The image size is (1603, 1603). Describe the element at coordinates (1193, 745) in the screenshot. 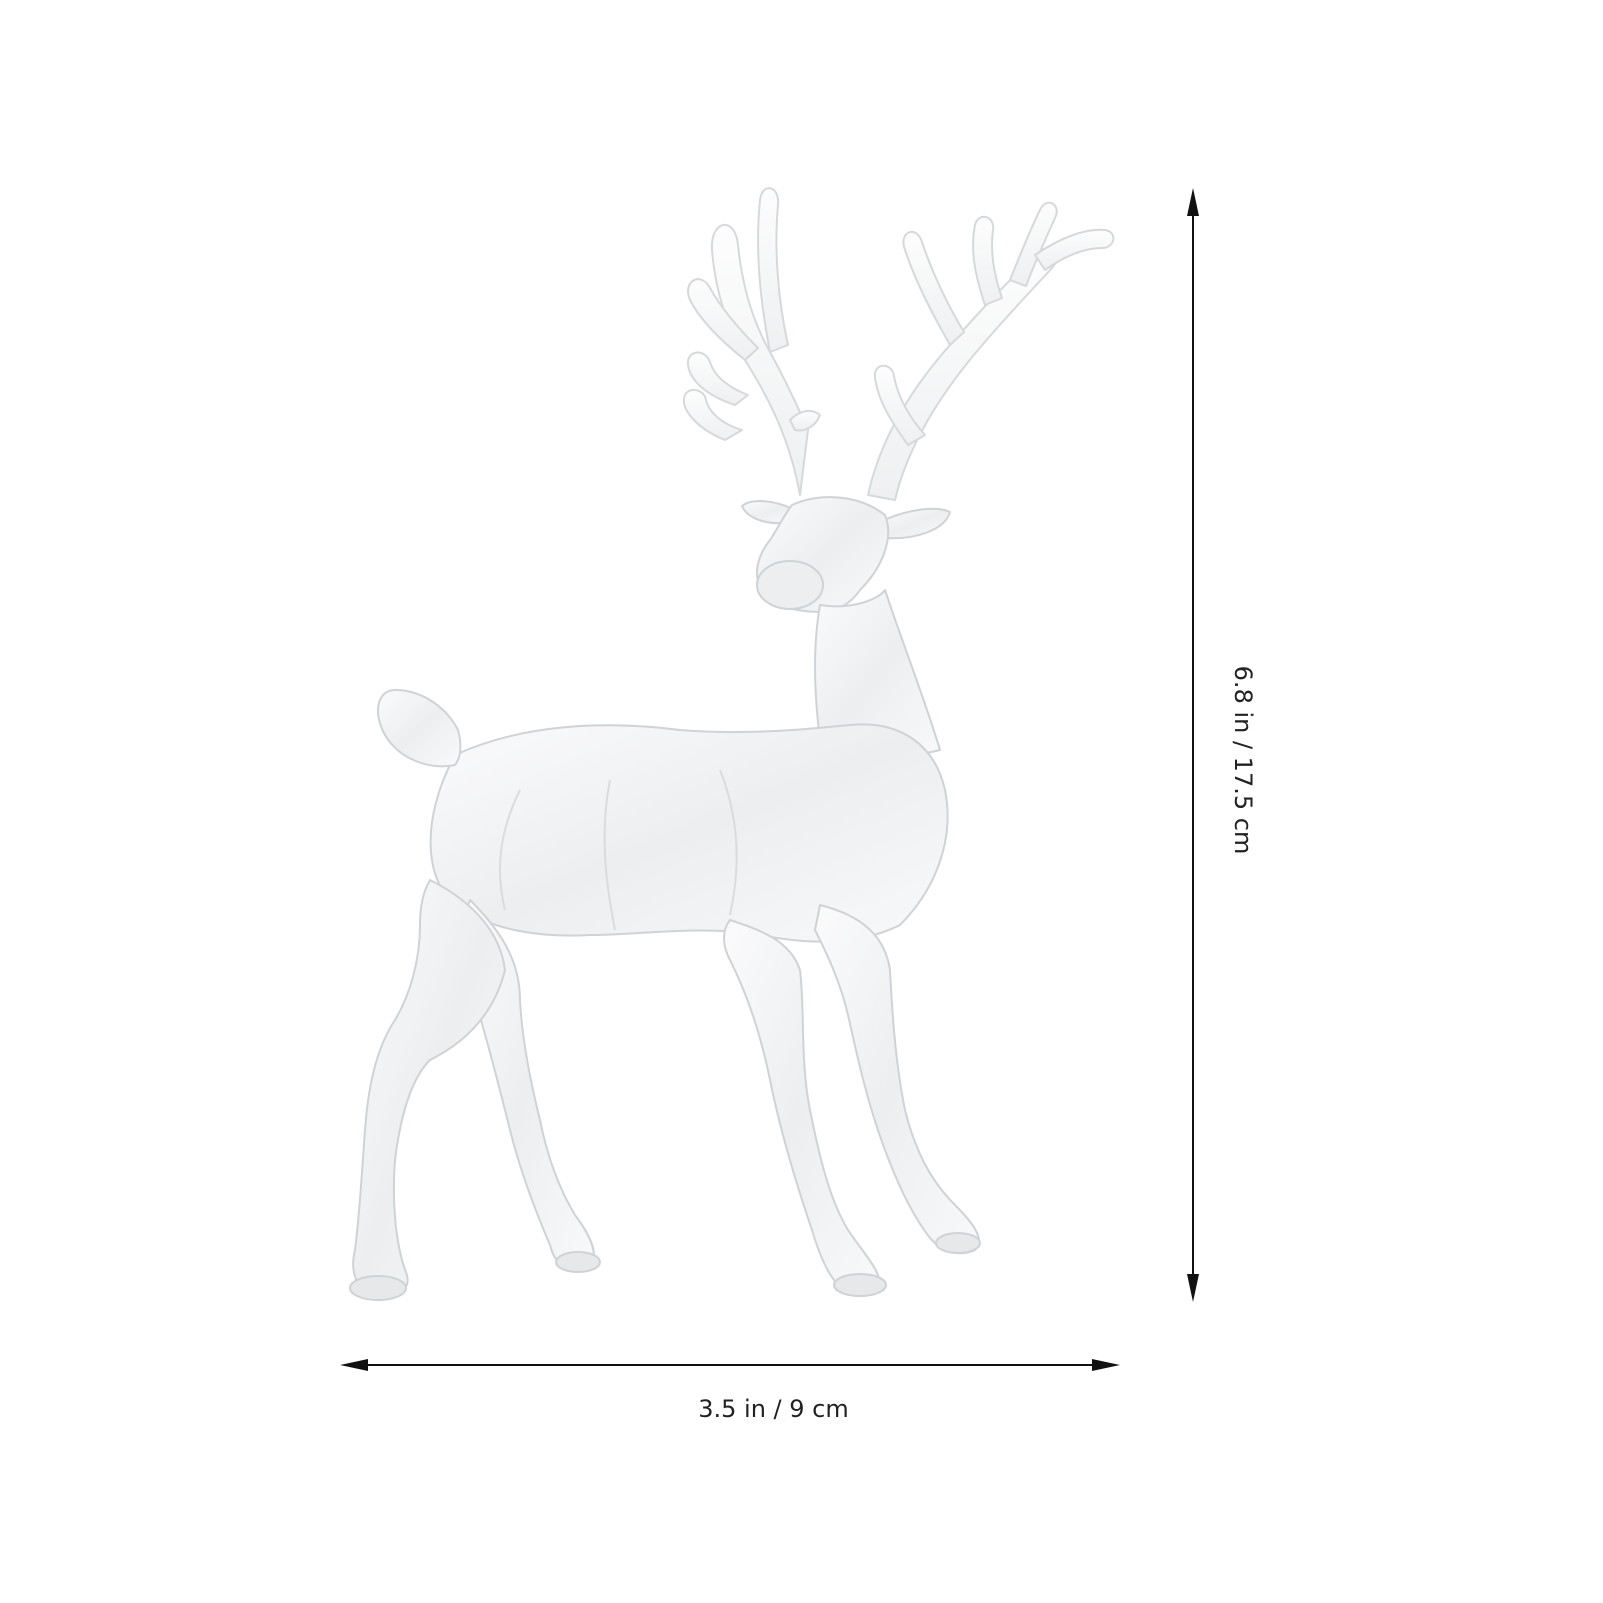

I see `height-dimension-line` at that location.